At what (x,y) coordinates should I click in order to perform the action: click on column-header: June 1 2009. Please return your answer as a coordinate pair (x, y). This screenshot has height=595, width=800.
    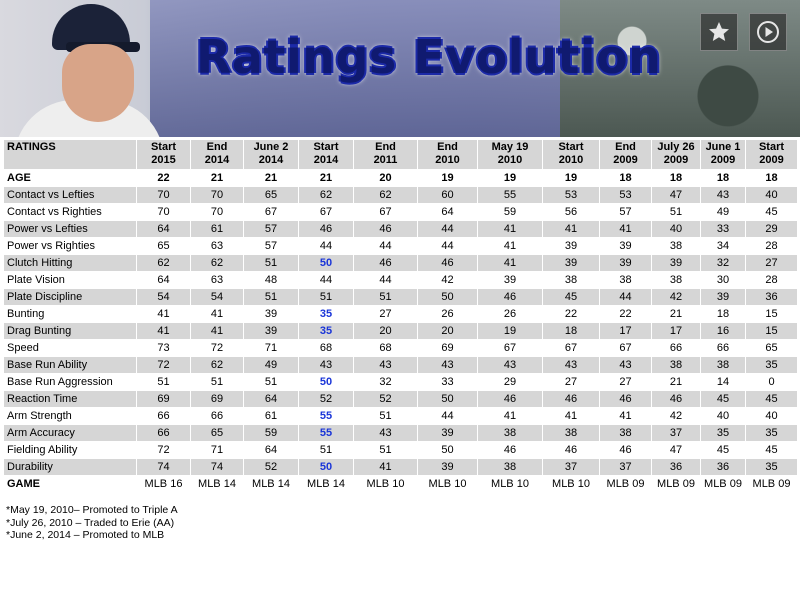
    Looking at the image, I should click on (723, 154).